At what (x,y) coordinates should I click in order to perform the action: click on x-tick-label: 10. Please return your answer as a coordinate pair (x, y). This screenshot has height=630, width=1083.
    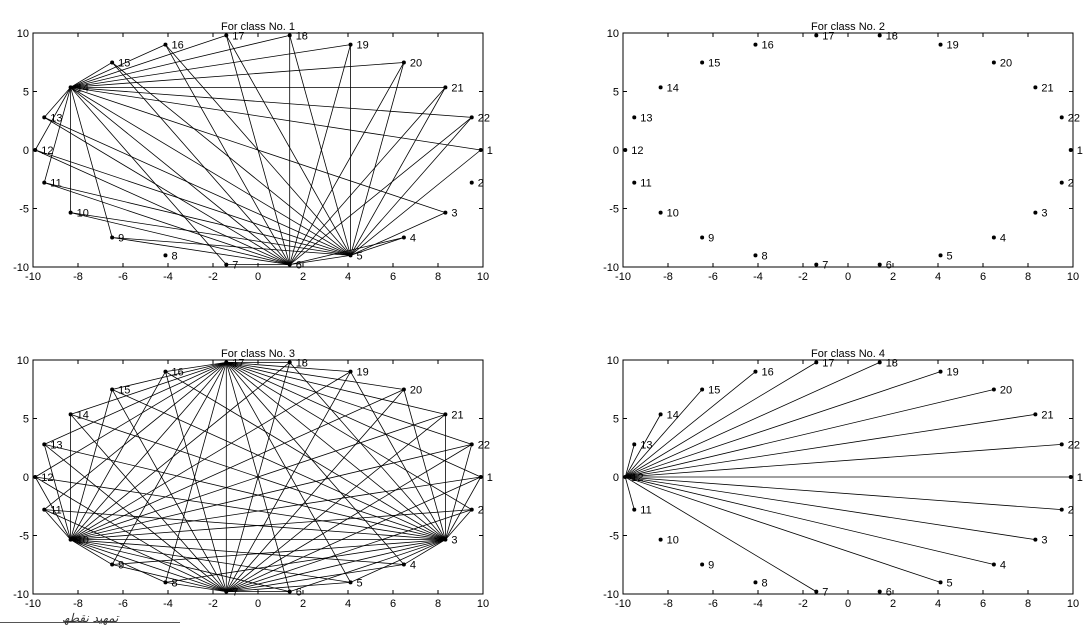
    Looking at the image, I should click on (1073, 604).